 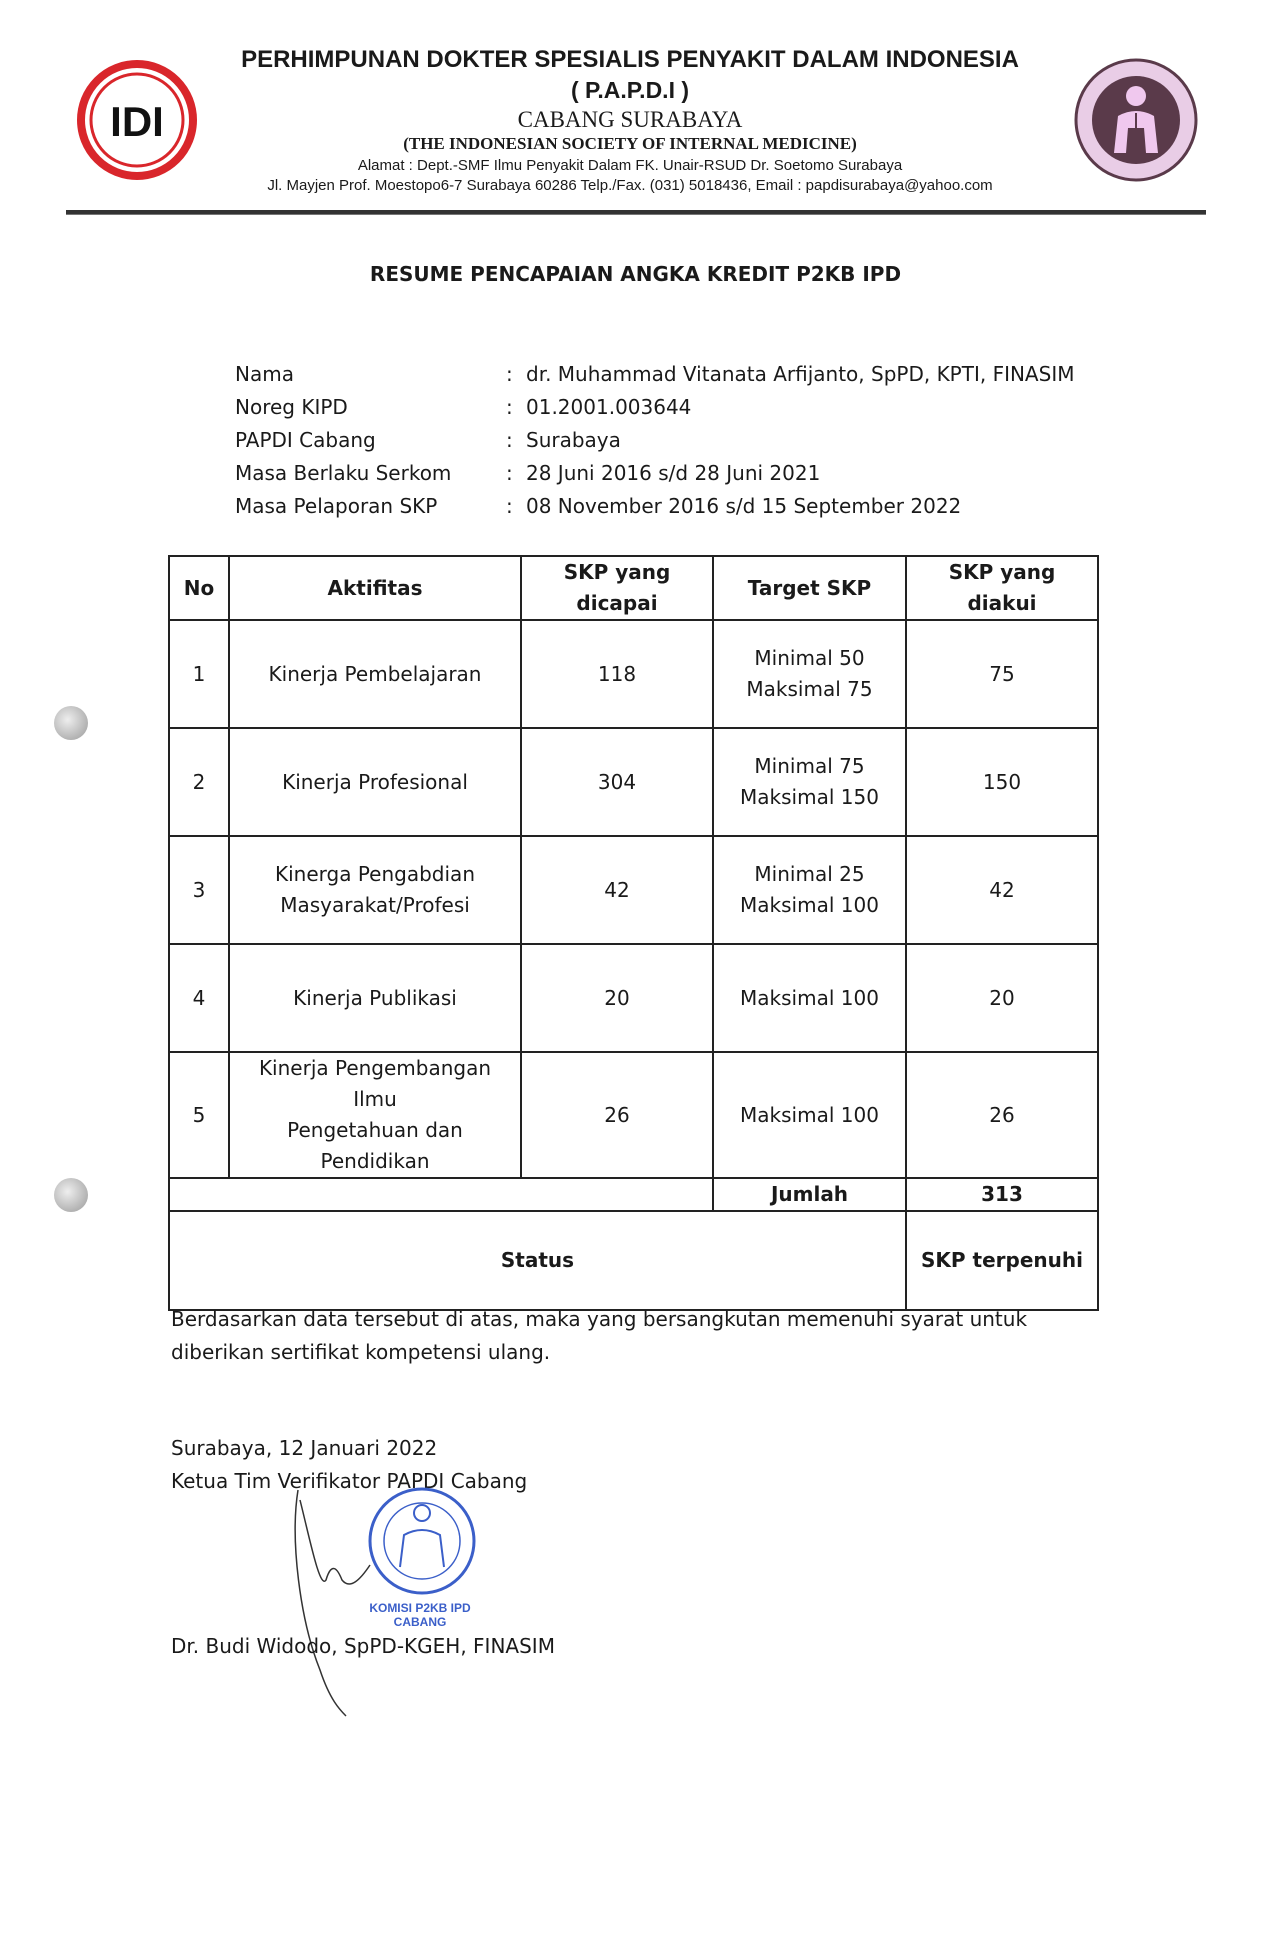 I want to click on info-value: 08 November 2016 s/d 15 September 2022, so click(x=744, y=506).